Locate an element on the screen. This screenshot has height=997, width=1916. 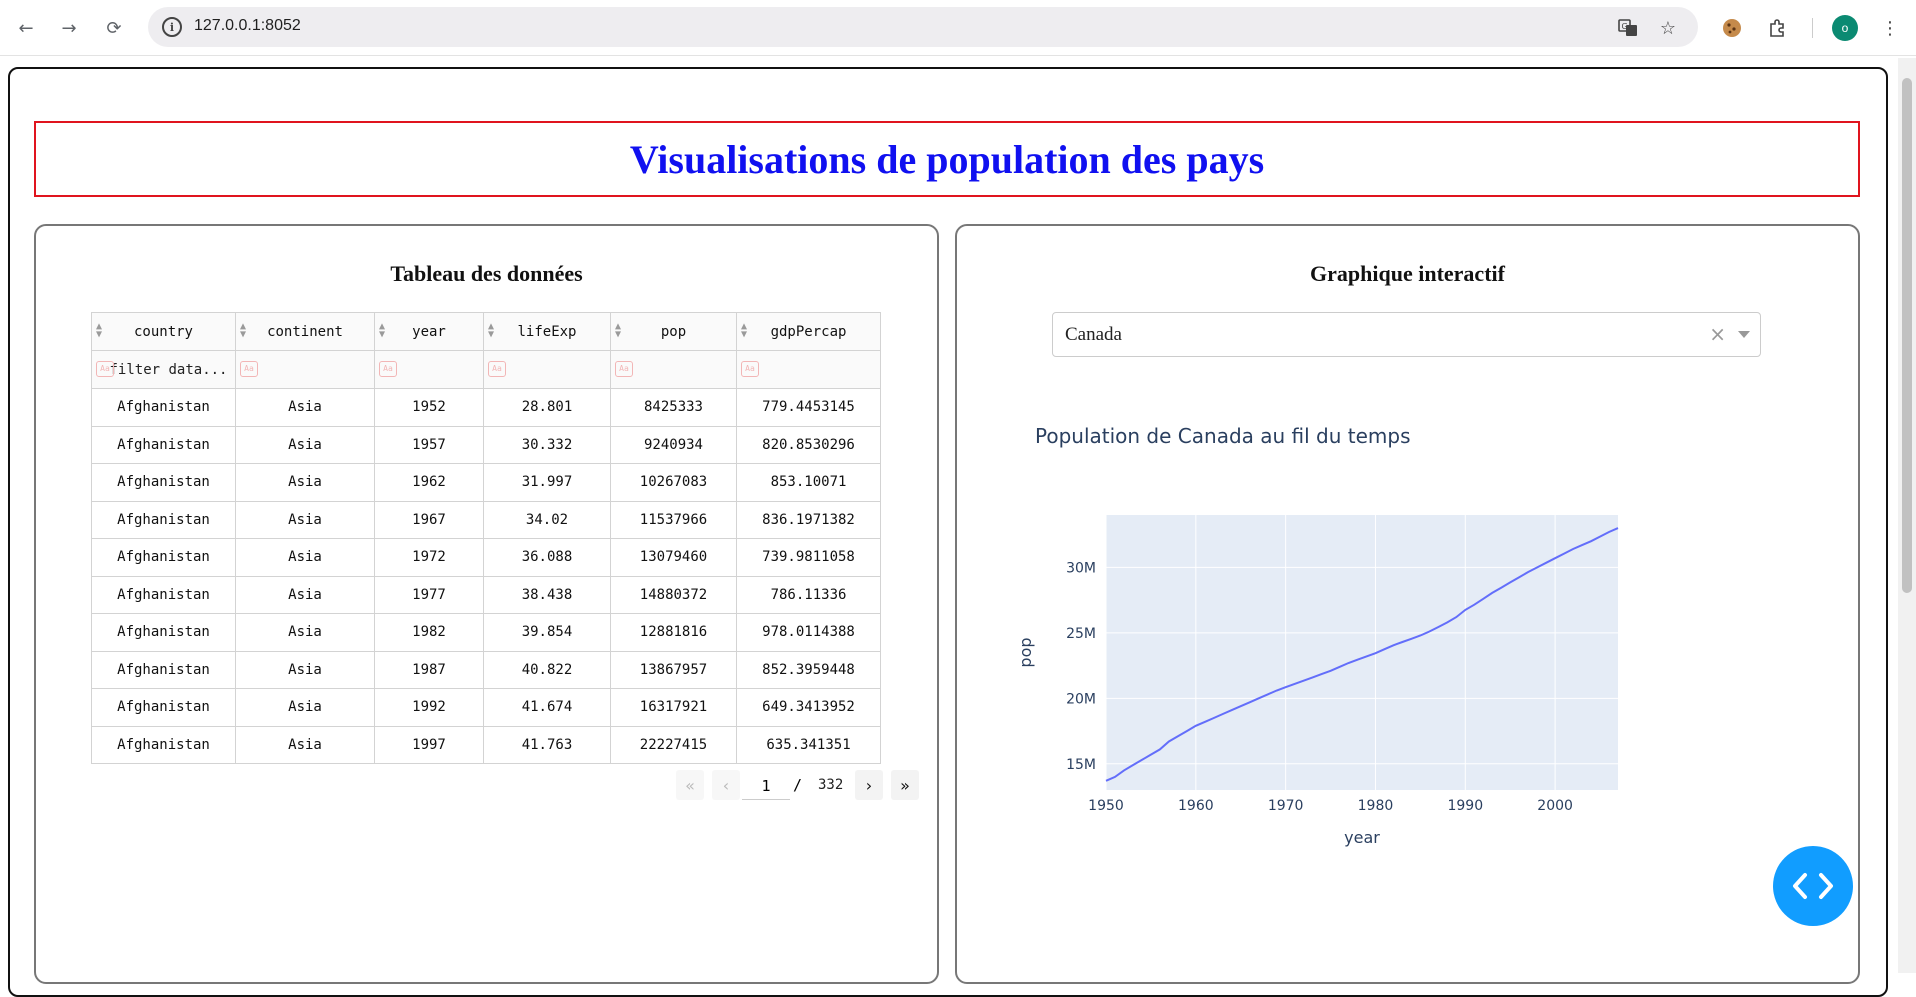
filter-cell-pop: Aa is located at coordinates (673, 369).